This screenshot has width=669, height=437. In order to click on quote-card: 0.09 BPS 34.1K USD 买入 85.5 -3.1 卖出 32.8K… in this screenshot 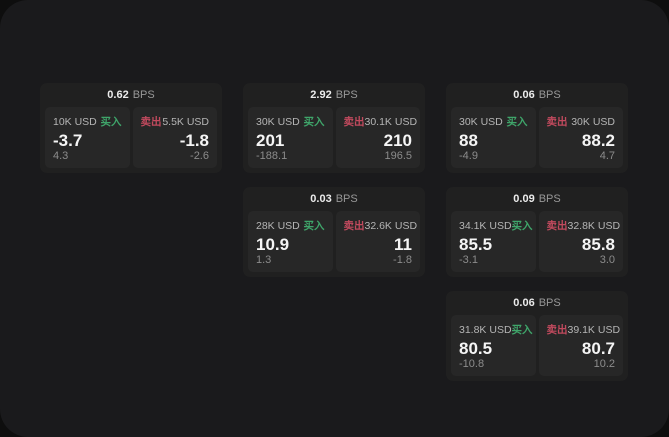, I will do `click(537, 232)`.